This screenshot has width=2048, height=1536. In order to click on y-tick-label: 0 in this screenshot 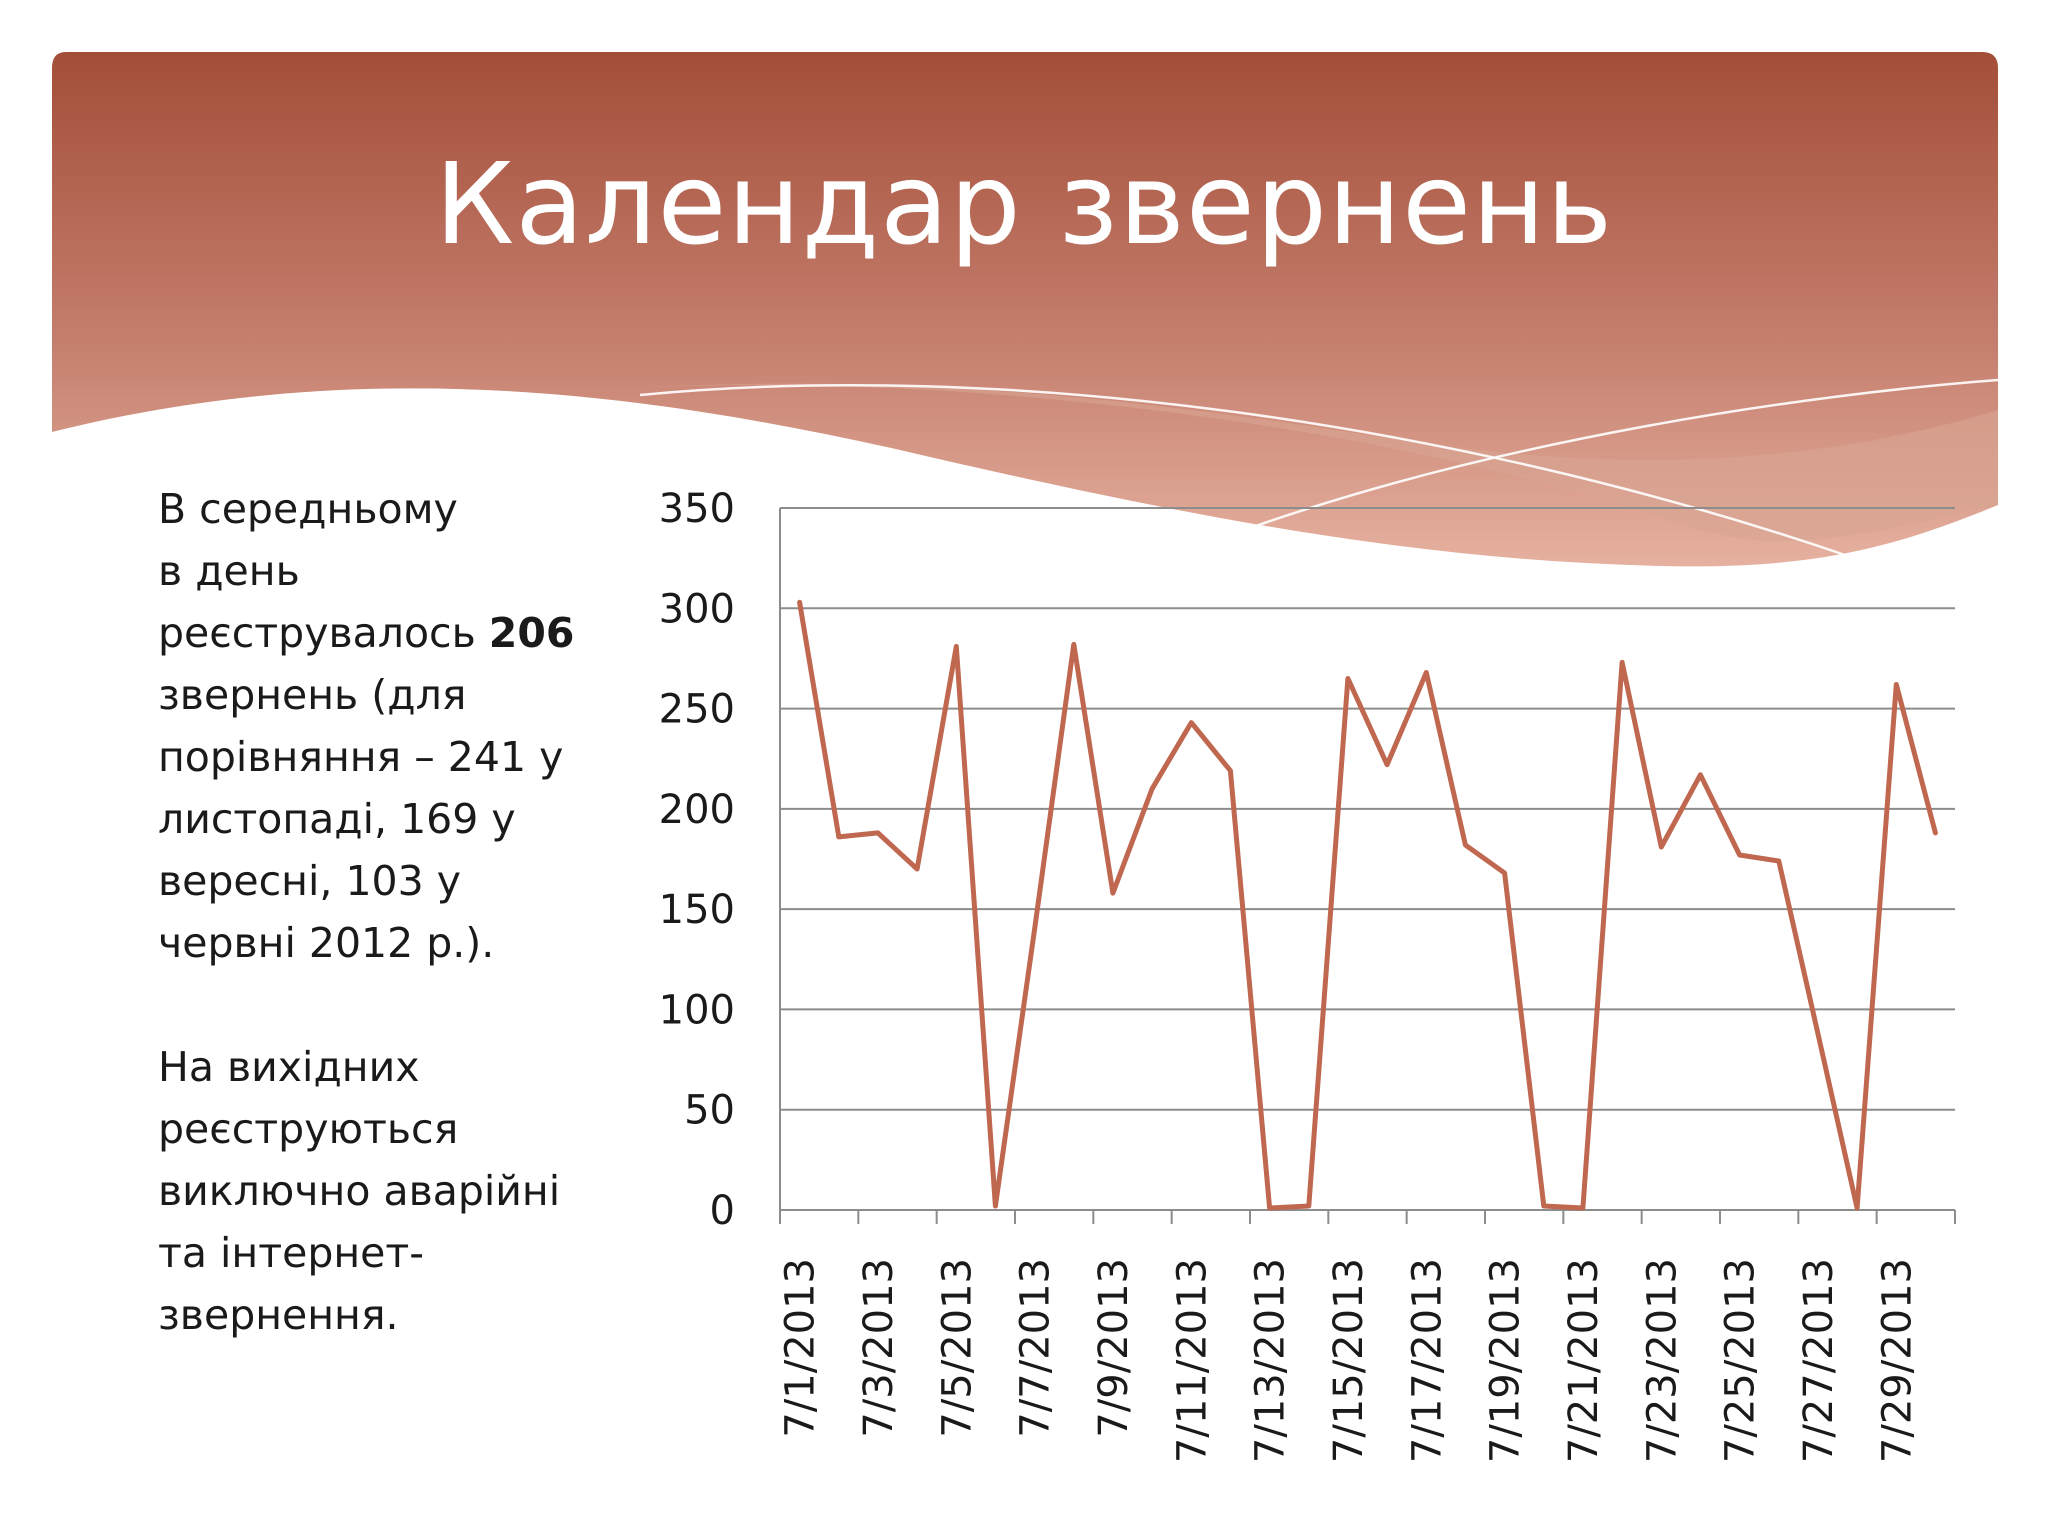, I will do `click(722, 1211)`.